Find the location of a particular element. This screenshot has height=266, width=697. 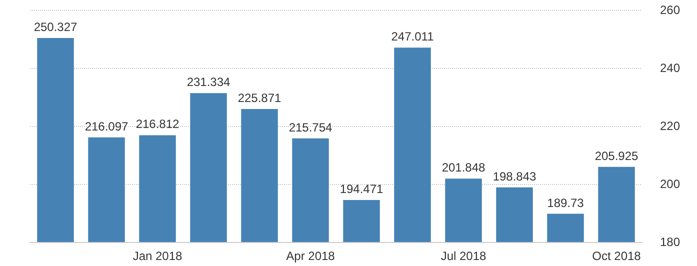

data-label: 250.327 is located at coordinates (56, 27).